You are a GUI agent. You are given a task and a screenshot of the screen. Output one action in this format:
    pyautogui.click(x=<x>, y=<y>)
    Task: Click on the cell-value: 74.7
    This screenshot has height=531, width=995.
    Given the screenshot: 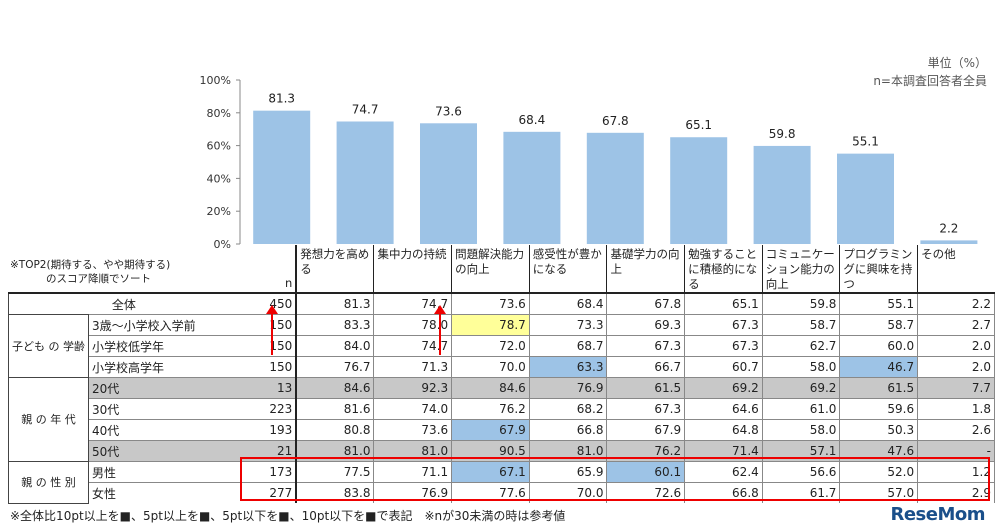 What is the action you would take?
    pyautogui.click(x=413, y=303)
    